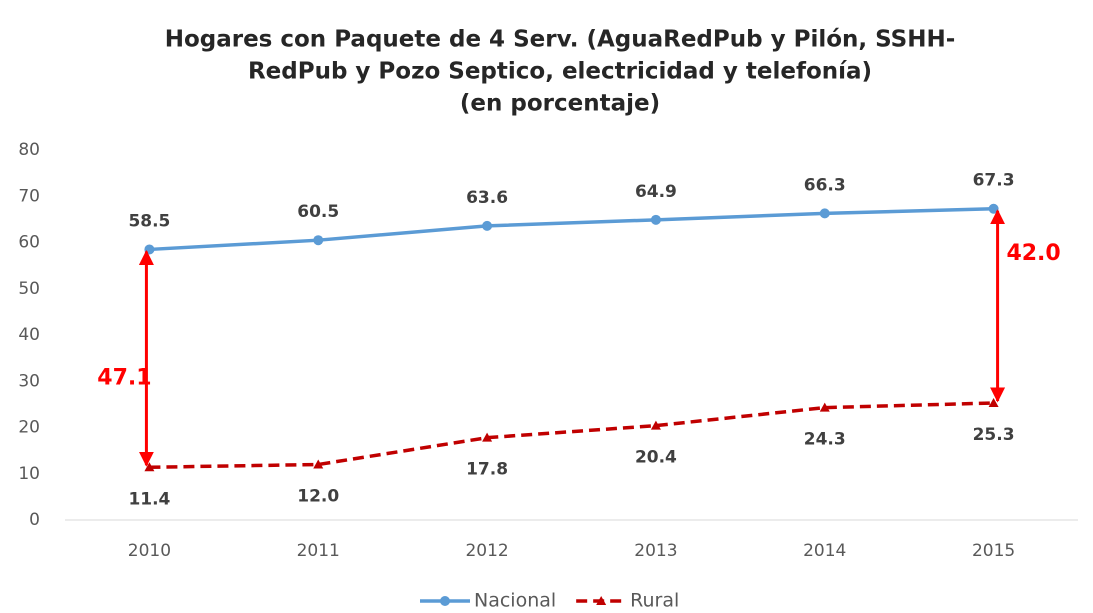 This screenshot has height=613, width=1093. I want to click on data-label: 66.3, so click(825, 185).